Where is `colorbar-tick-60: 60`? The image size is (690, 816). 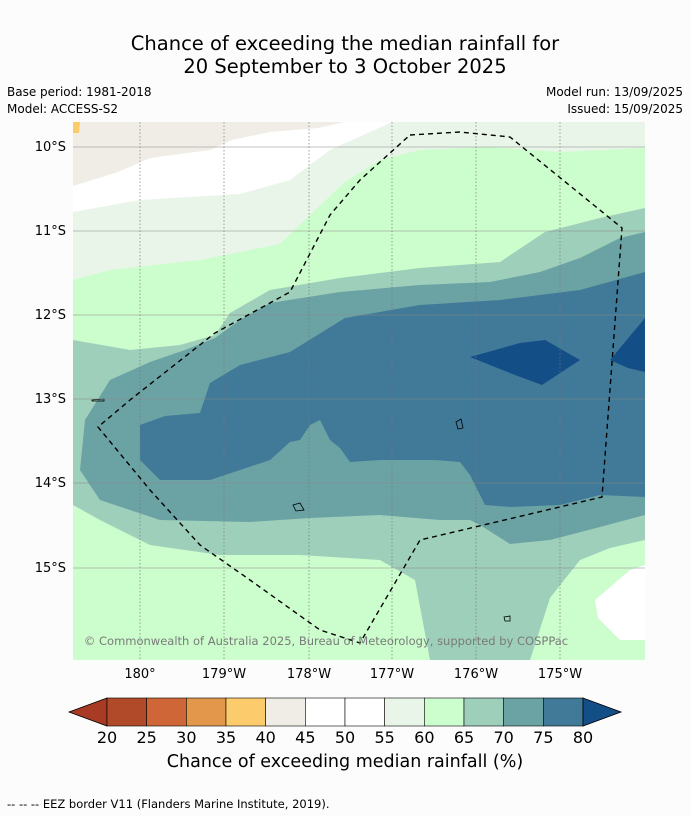 colorbar-tick-60: 60 is located at coordinates (424, 737).